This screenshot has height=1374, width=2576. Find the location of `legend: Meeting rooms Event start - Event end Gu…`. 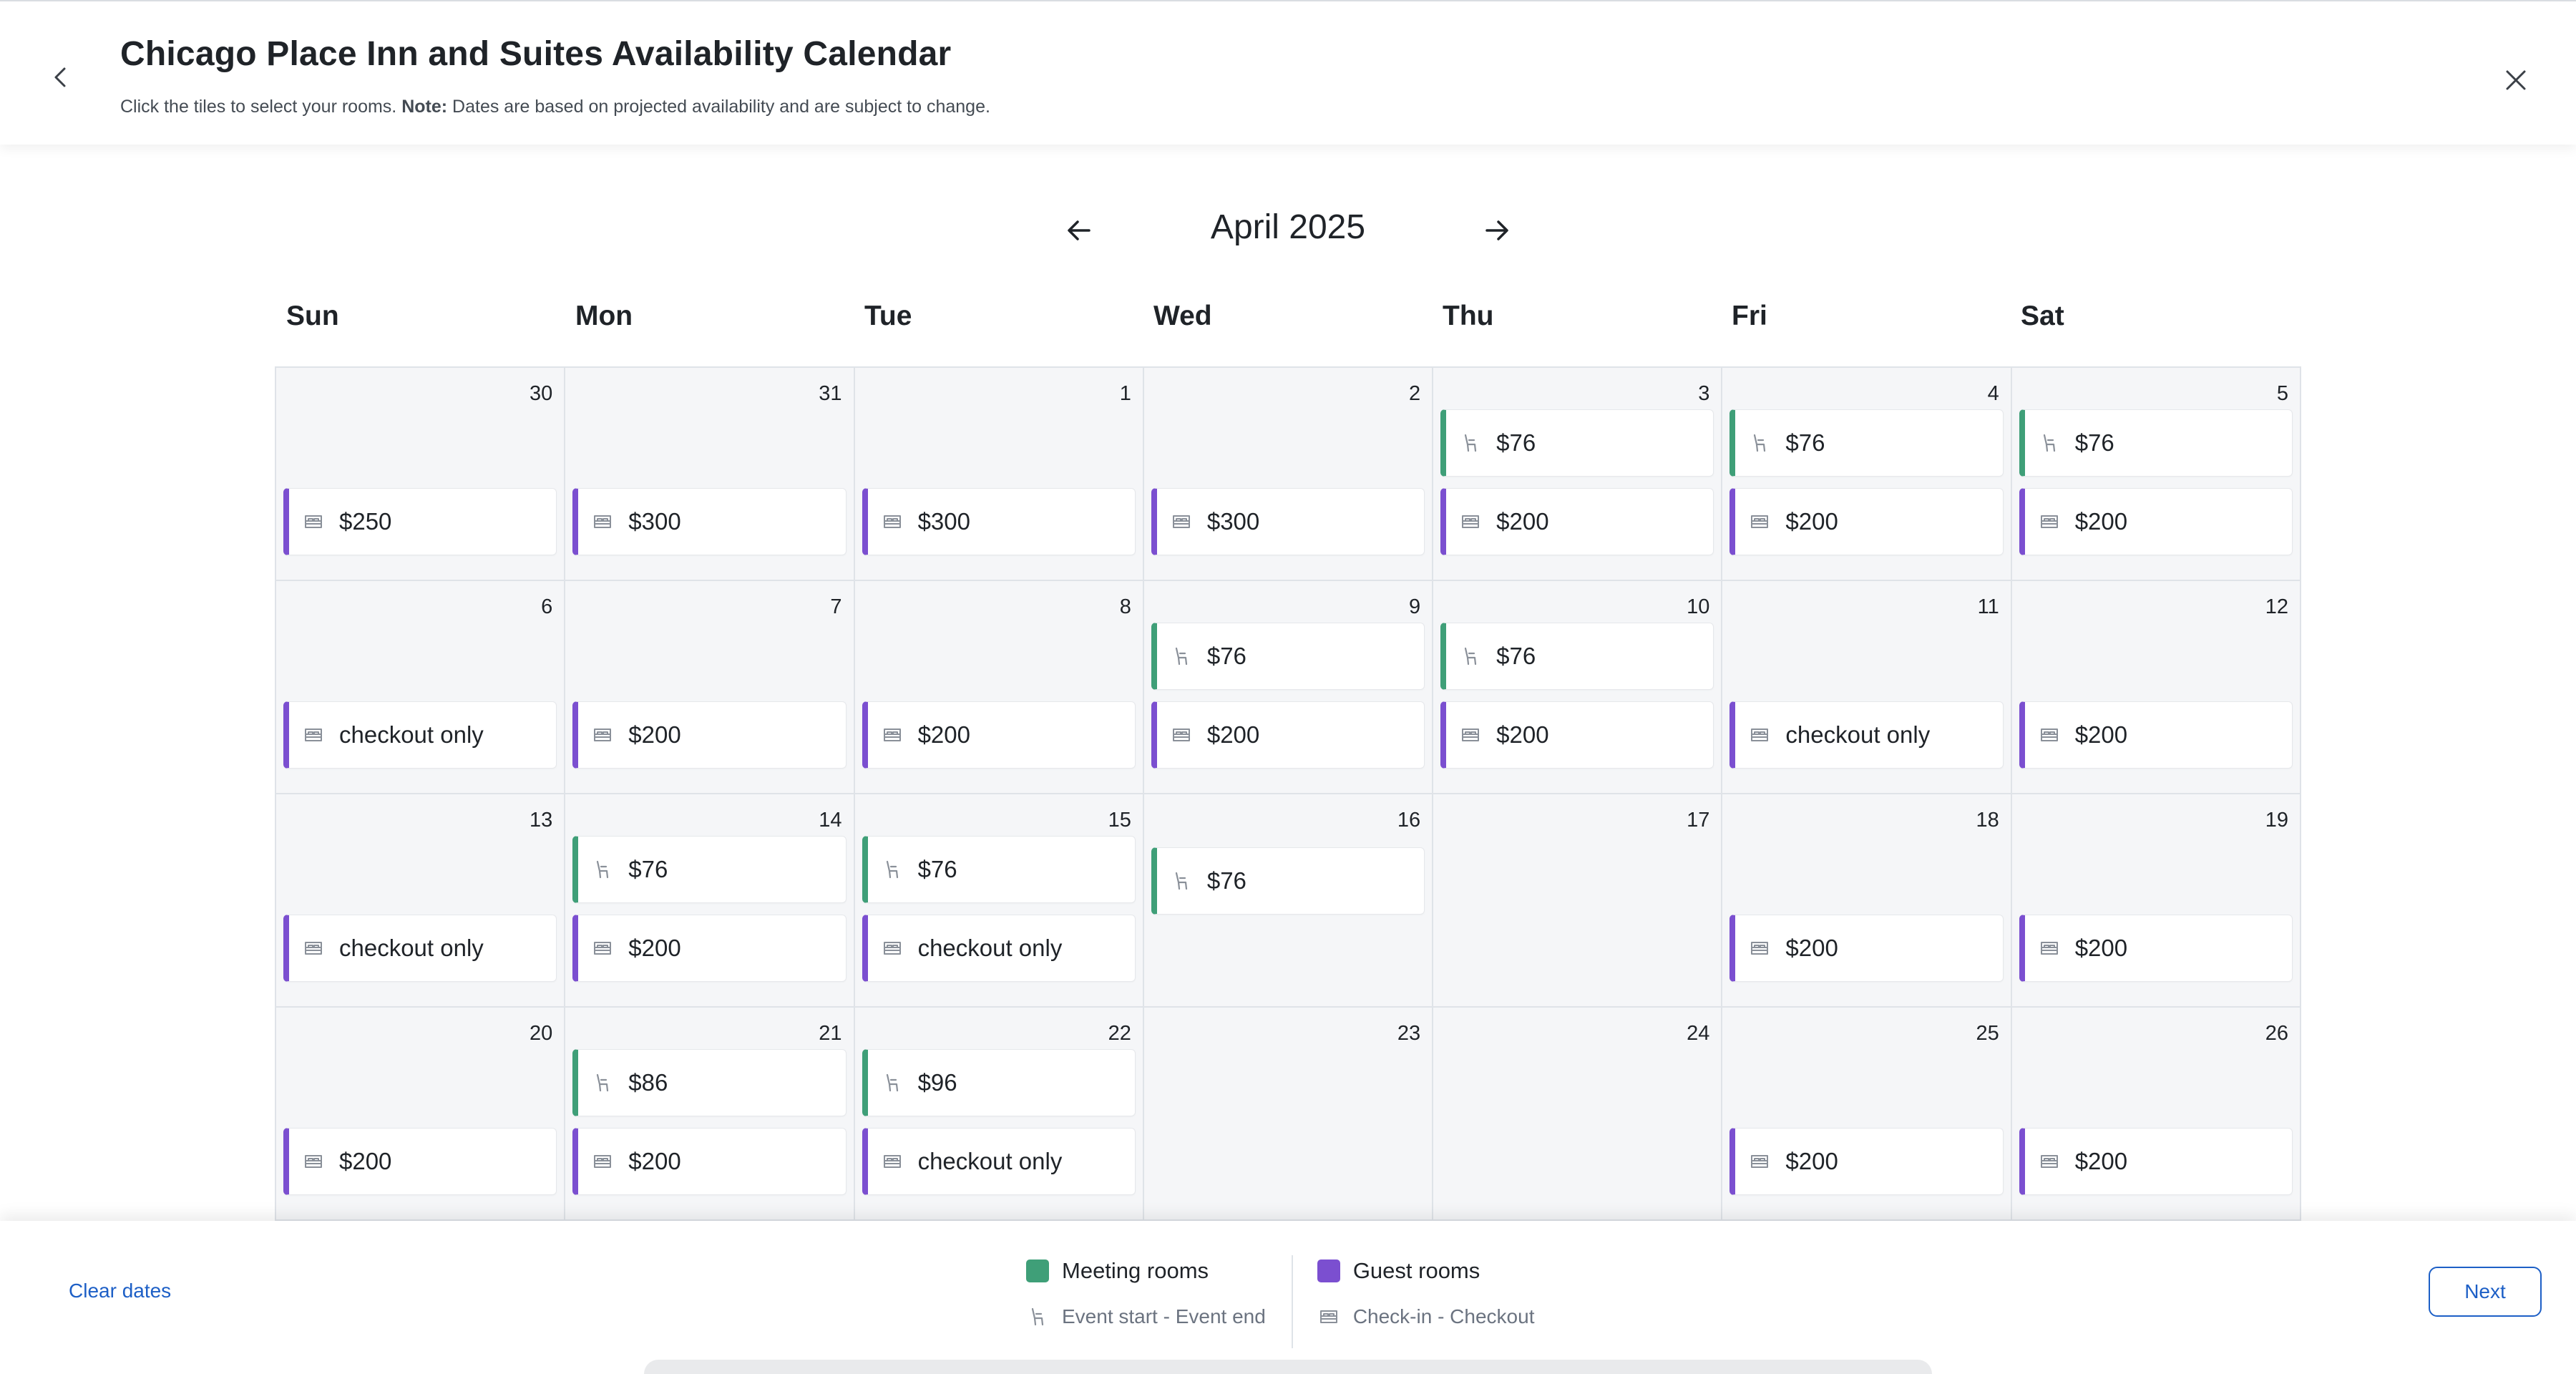

legend: Meeting rooms Event start - Event end Gu… is located at coordinates (1293, 1301).